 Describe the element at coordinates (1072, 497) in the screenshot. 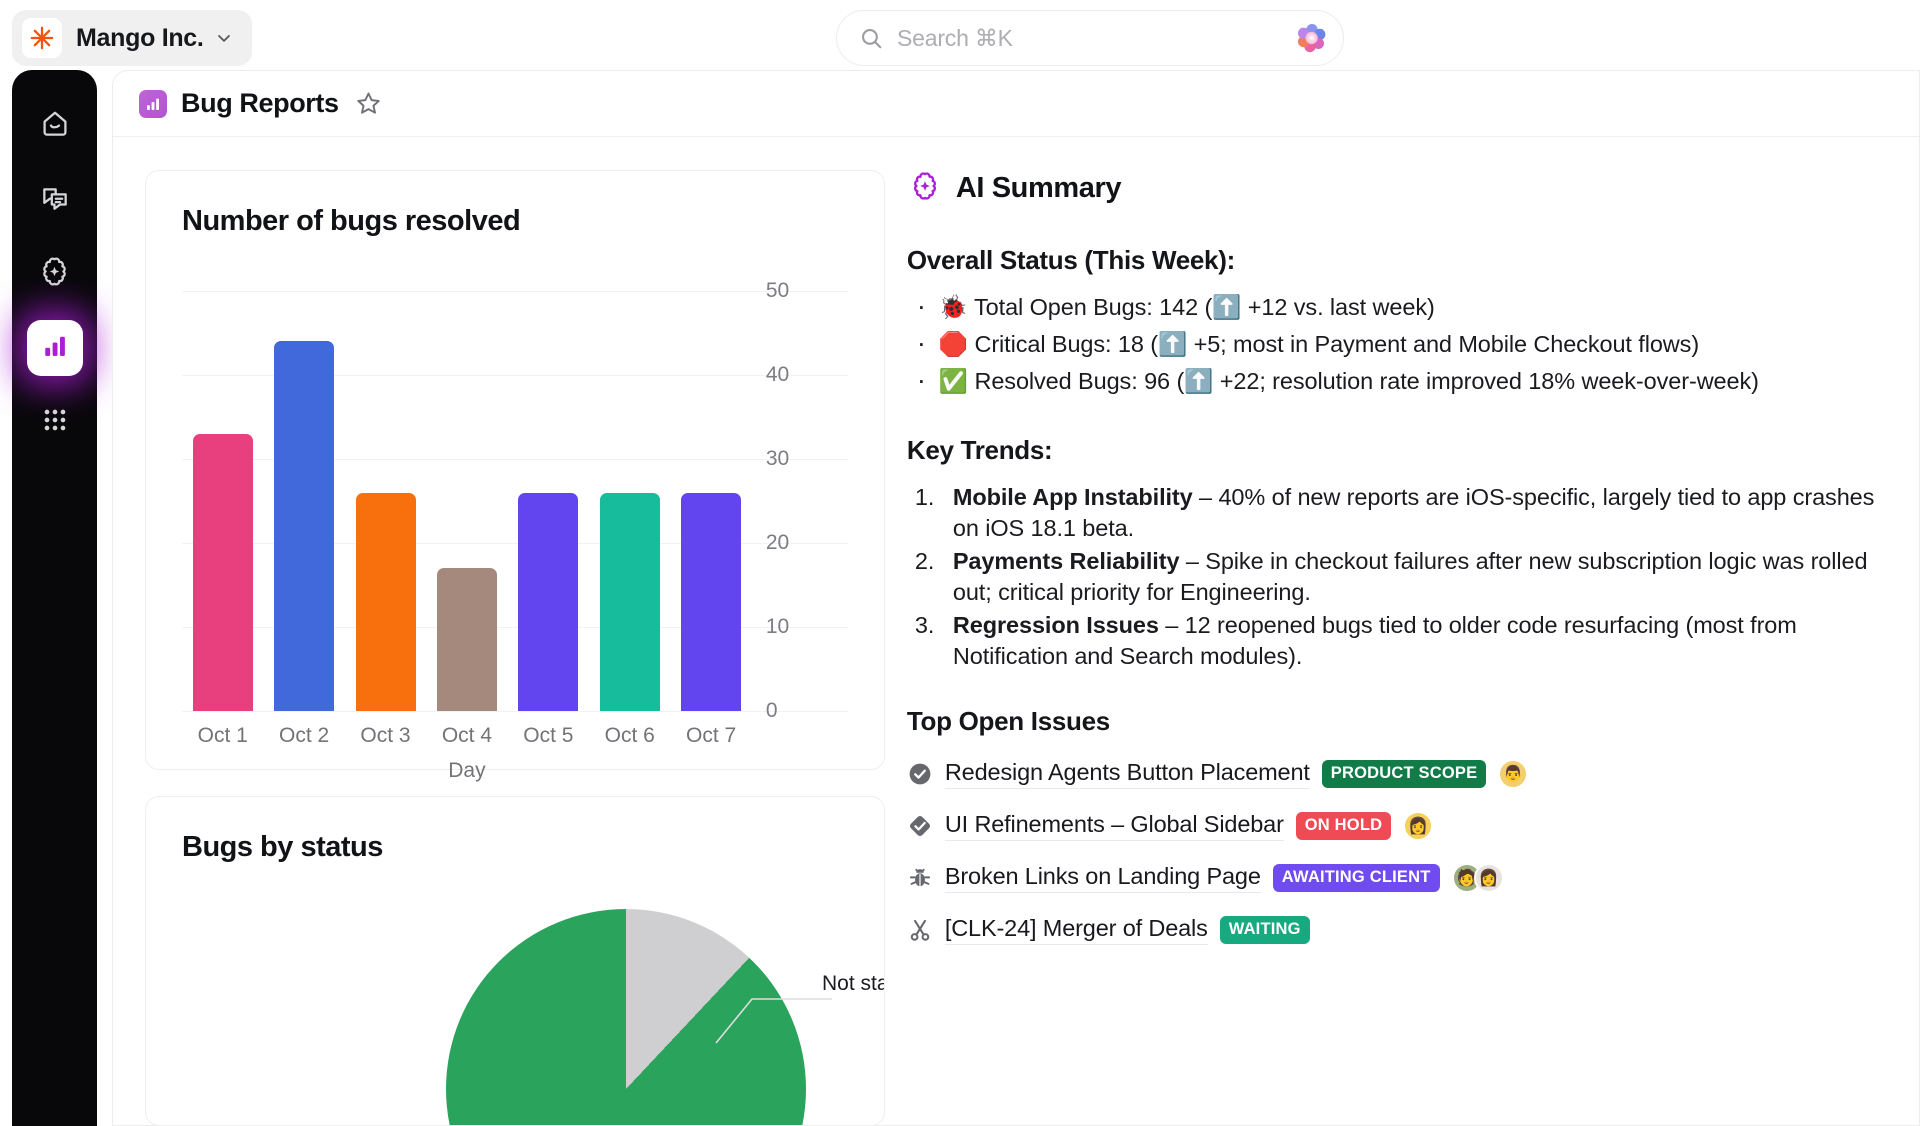

I see `trend-title: Mobile App Instability` at that location.